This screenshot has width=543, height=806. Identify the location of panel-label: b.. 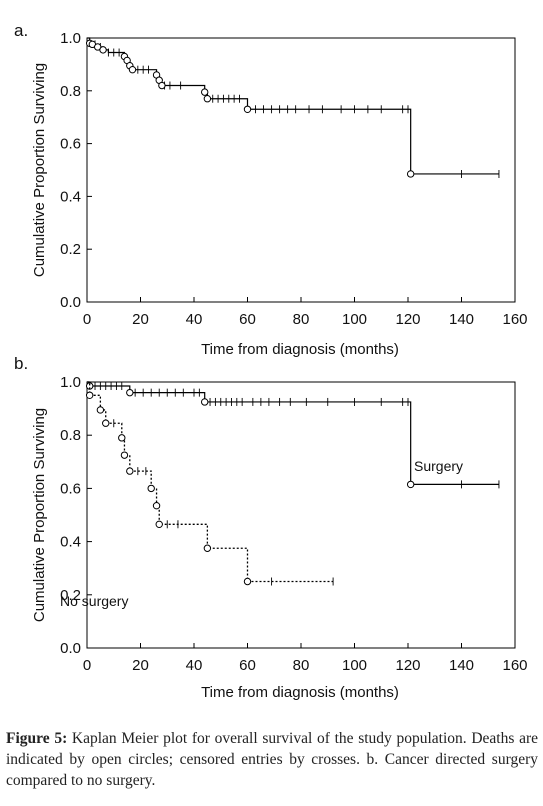
(21, 363).